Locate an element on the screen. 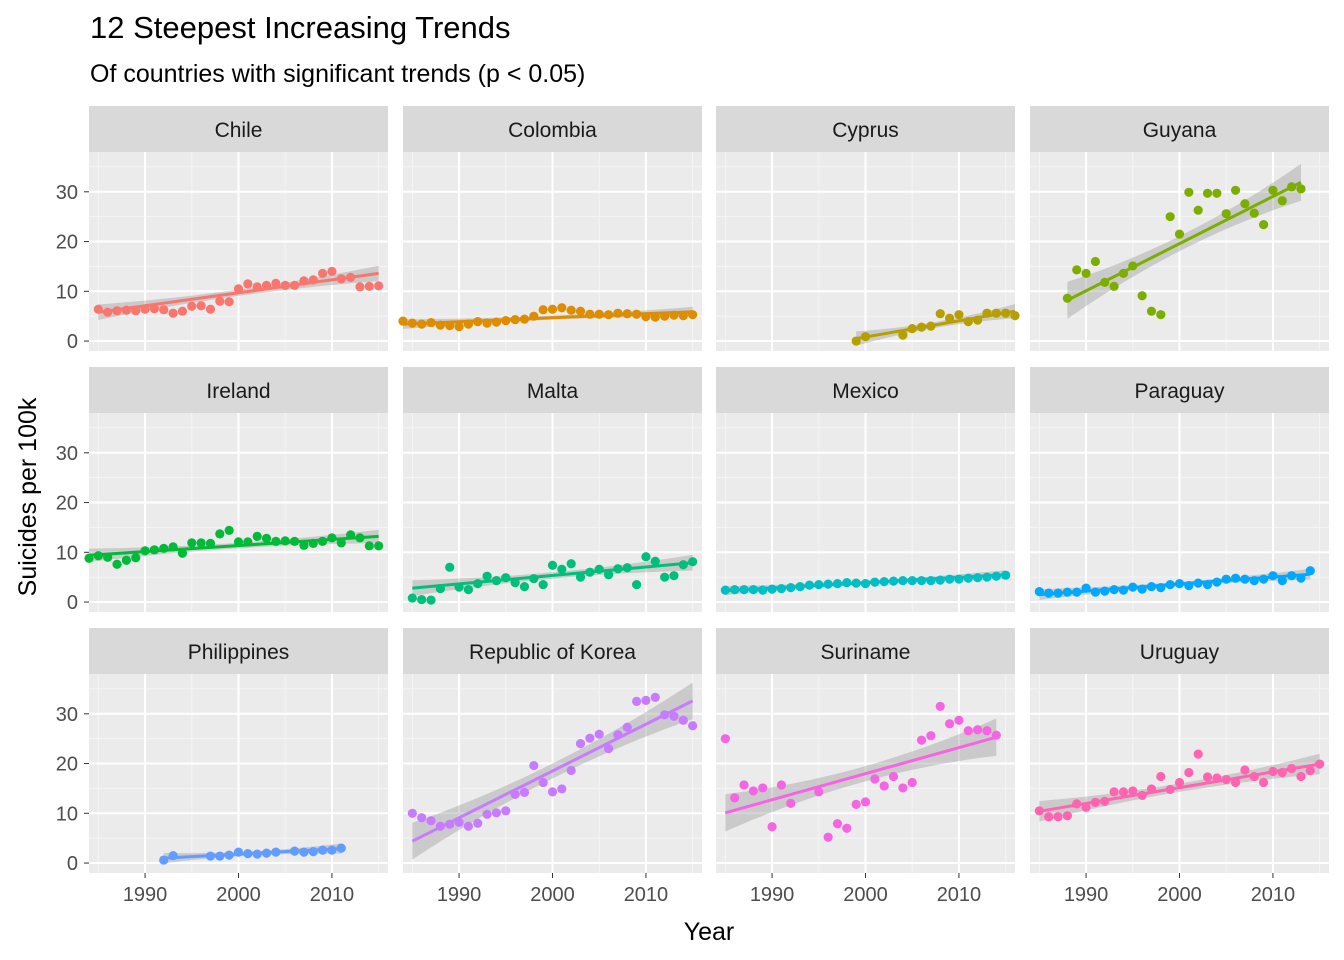  trend-line-mexico is located at coordinates (865, 583).